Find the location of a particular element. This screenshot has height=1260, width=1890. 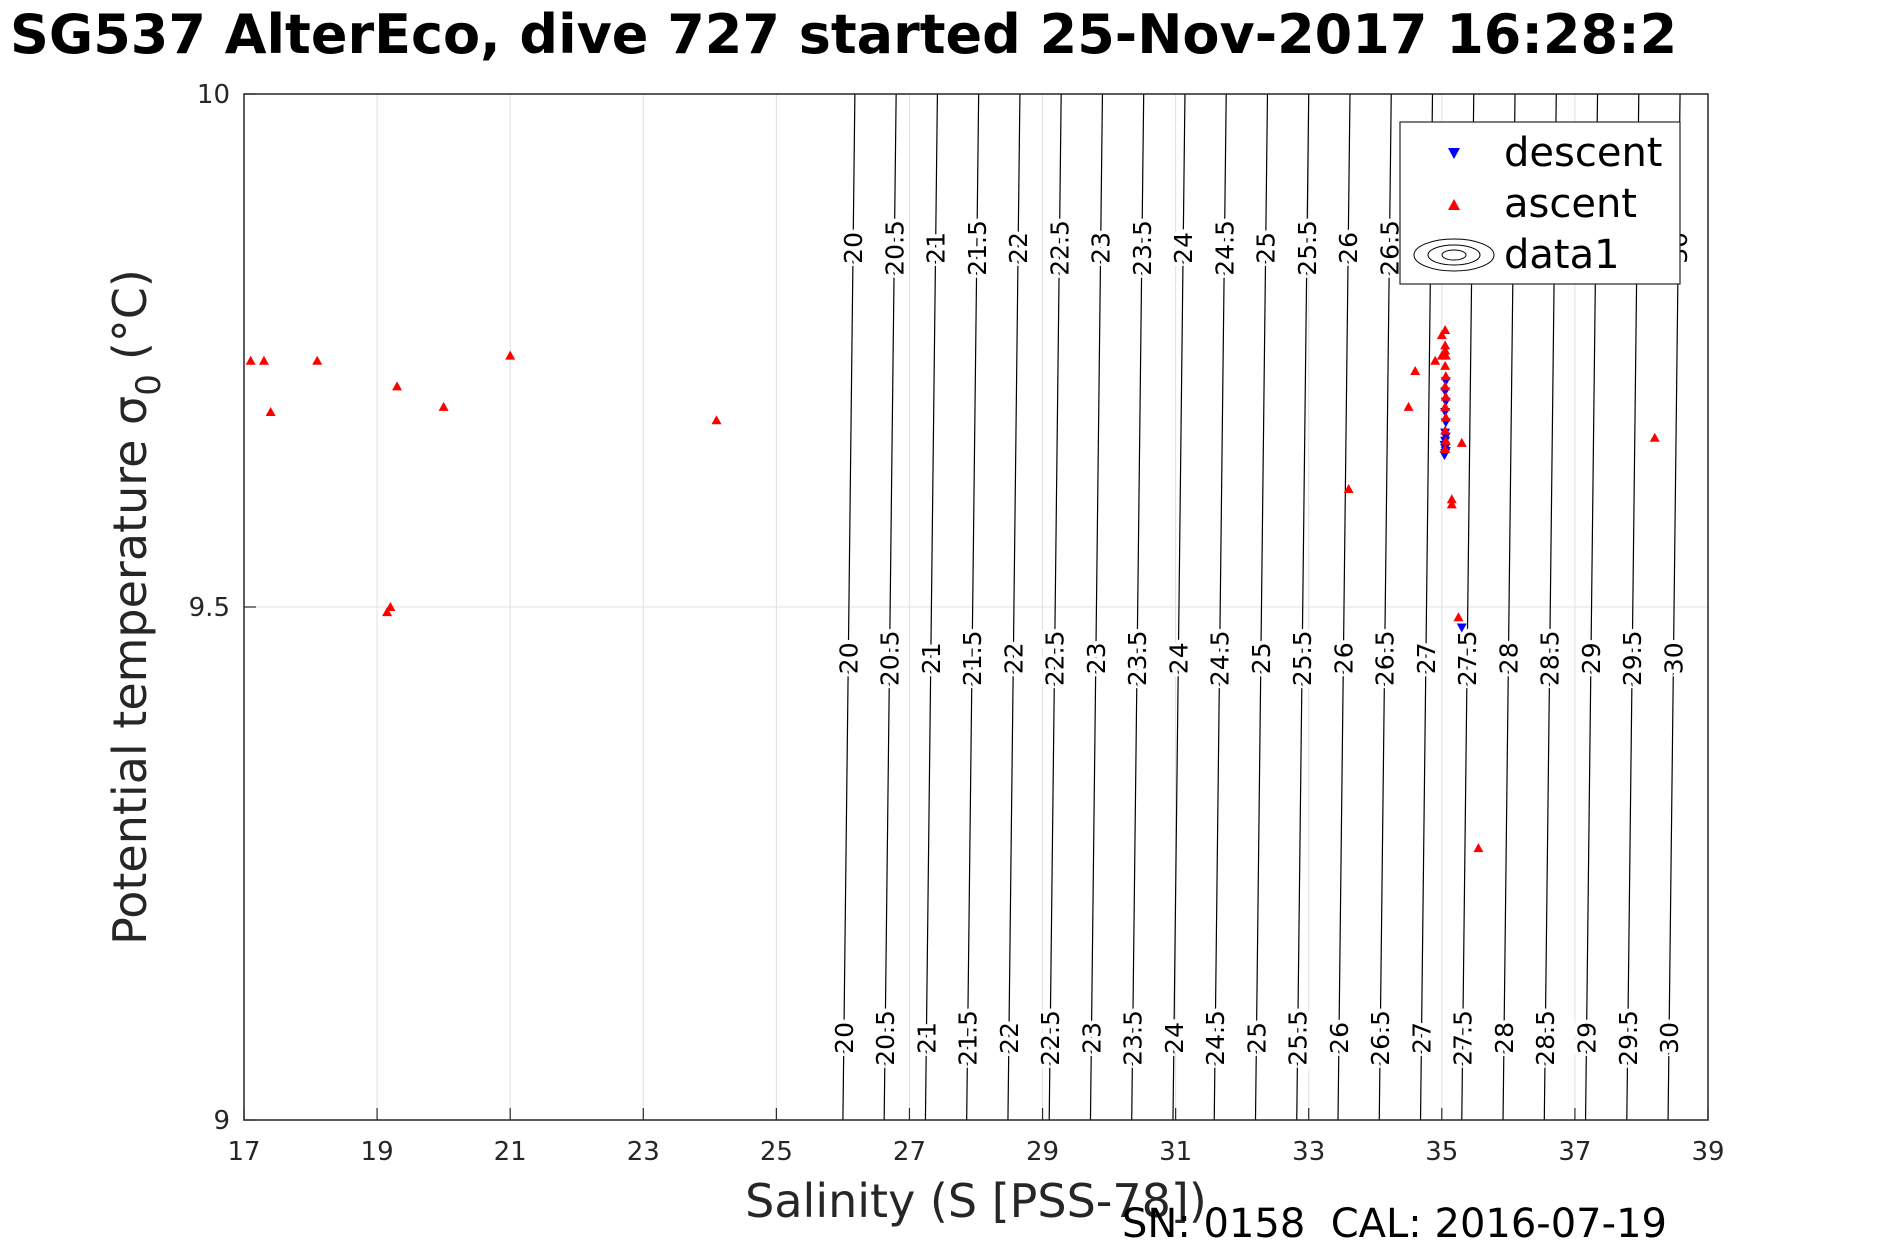

x-tick-label: 37 is located at coordinates (1574, 1152).